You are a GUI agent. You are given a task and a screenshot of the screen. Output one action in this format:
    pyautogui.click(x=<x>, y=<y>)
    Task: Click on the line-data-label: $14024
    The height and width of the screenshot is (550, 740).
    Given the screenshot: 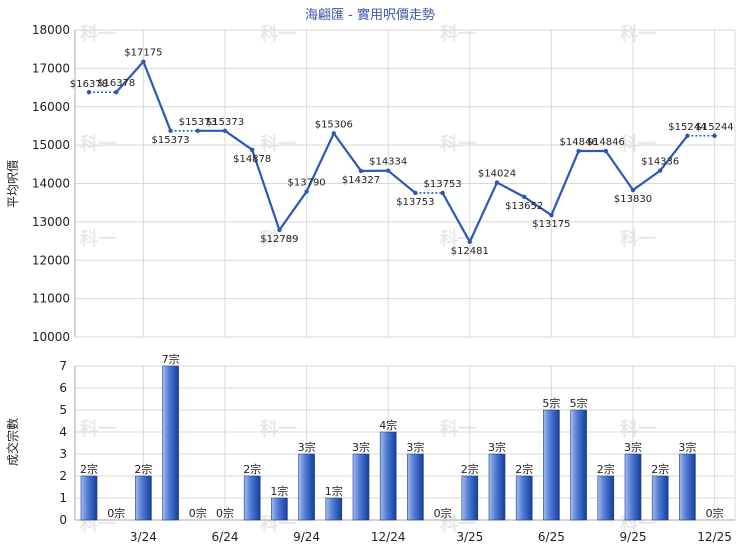 What is the action you would take?
    pyautogui.click(x=497, y=174)
    